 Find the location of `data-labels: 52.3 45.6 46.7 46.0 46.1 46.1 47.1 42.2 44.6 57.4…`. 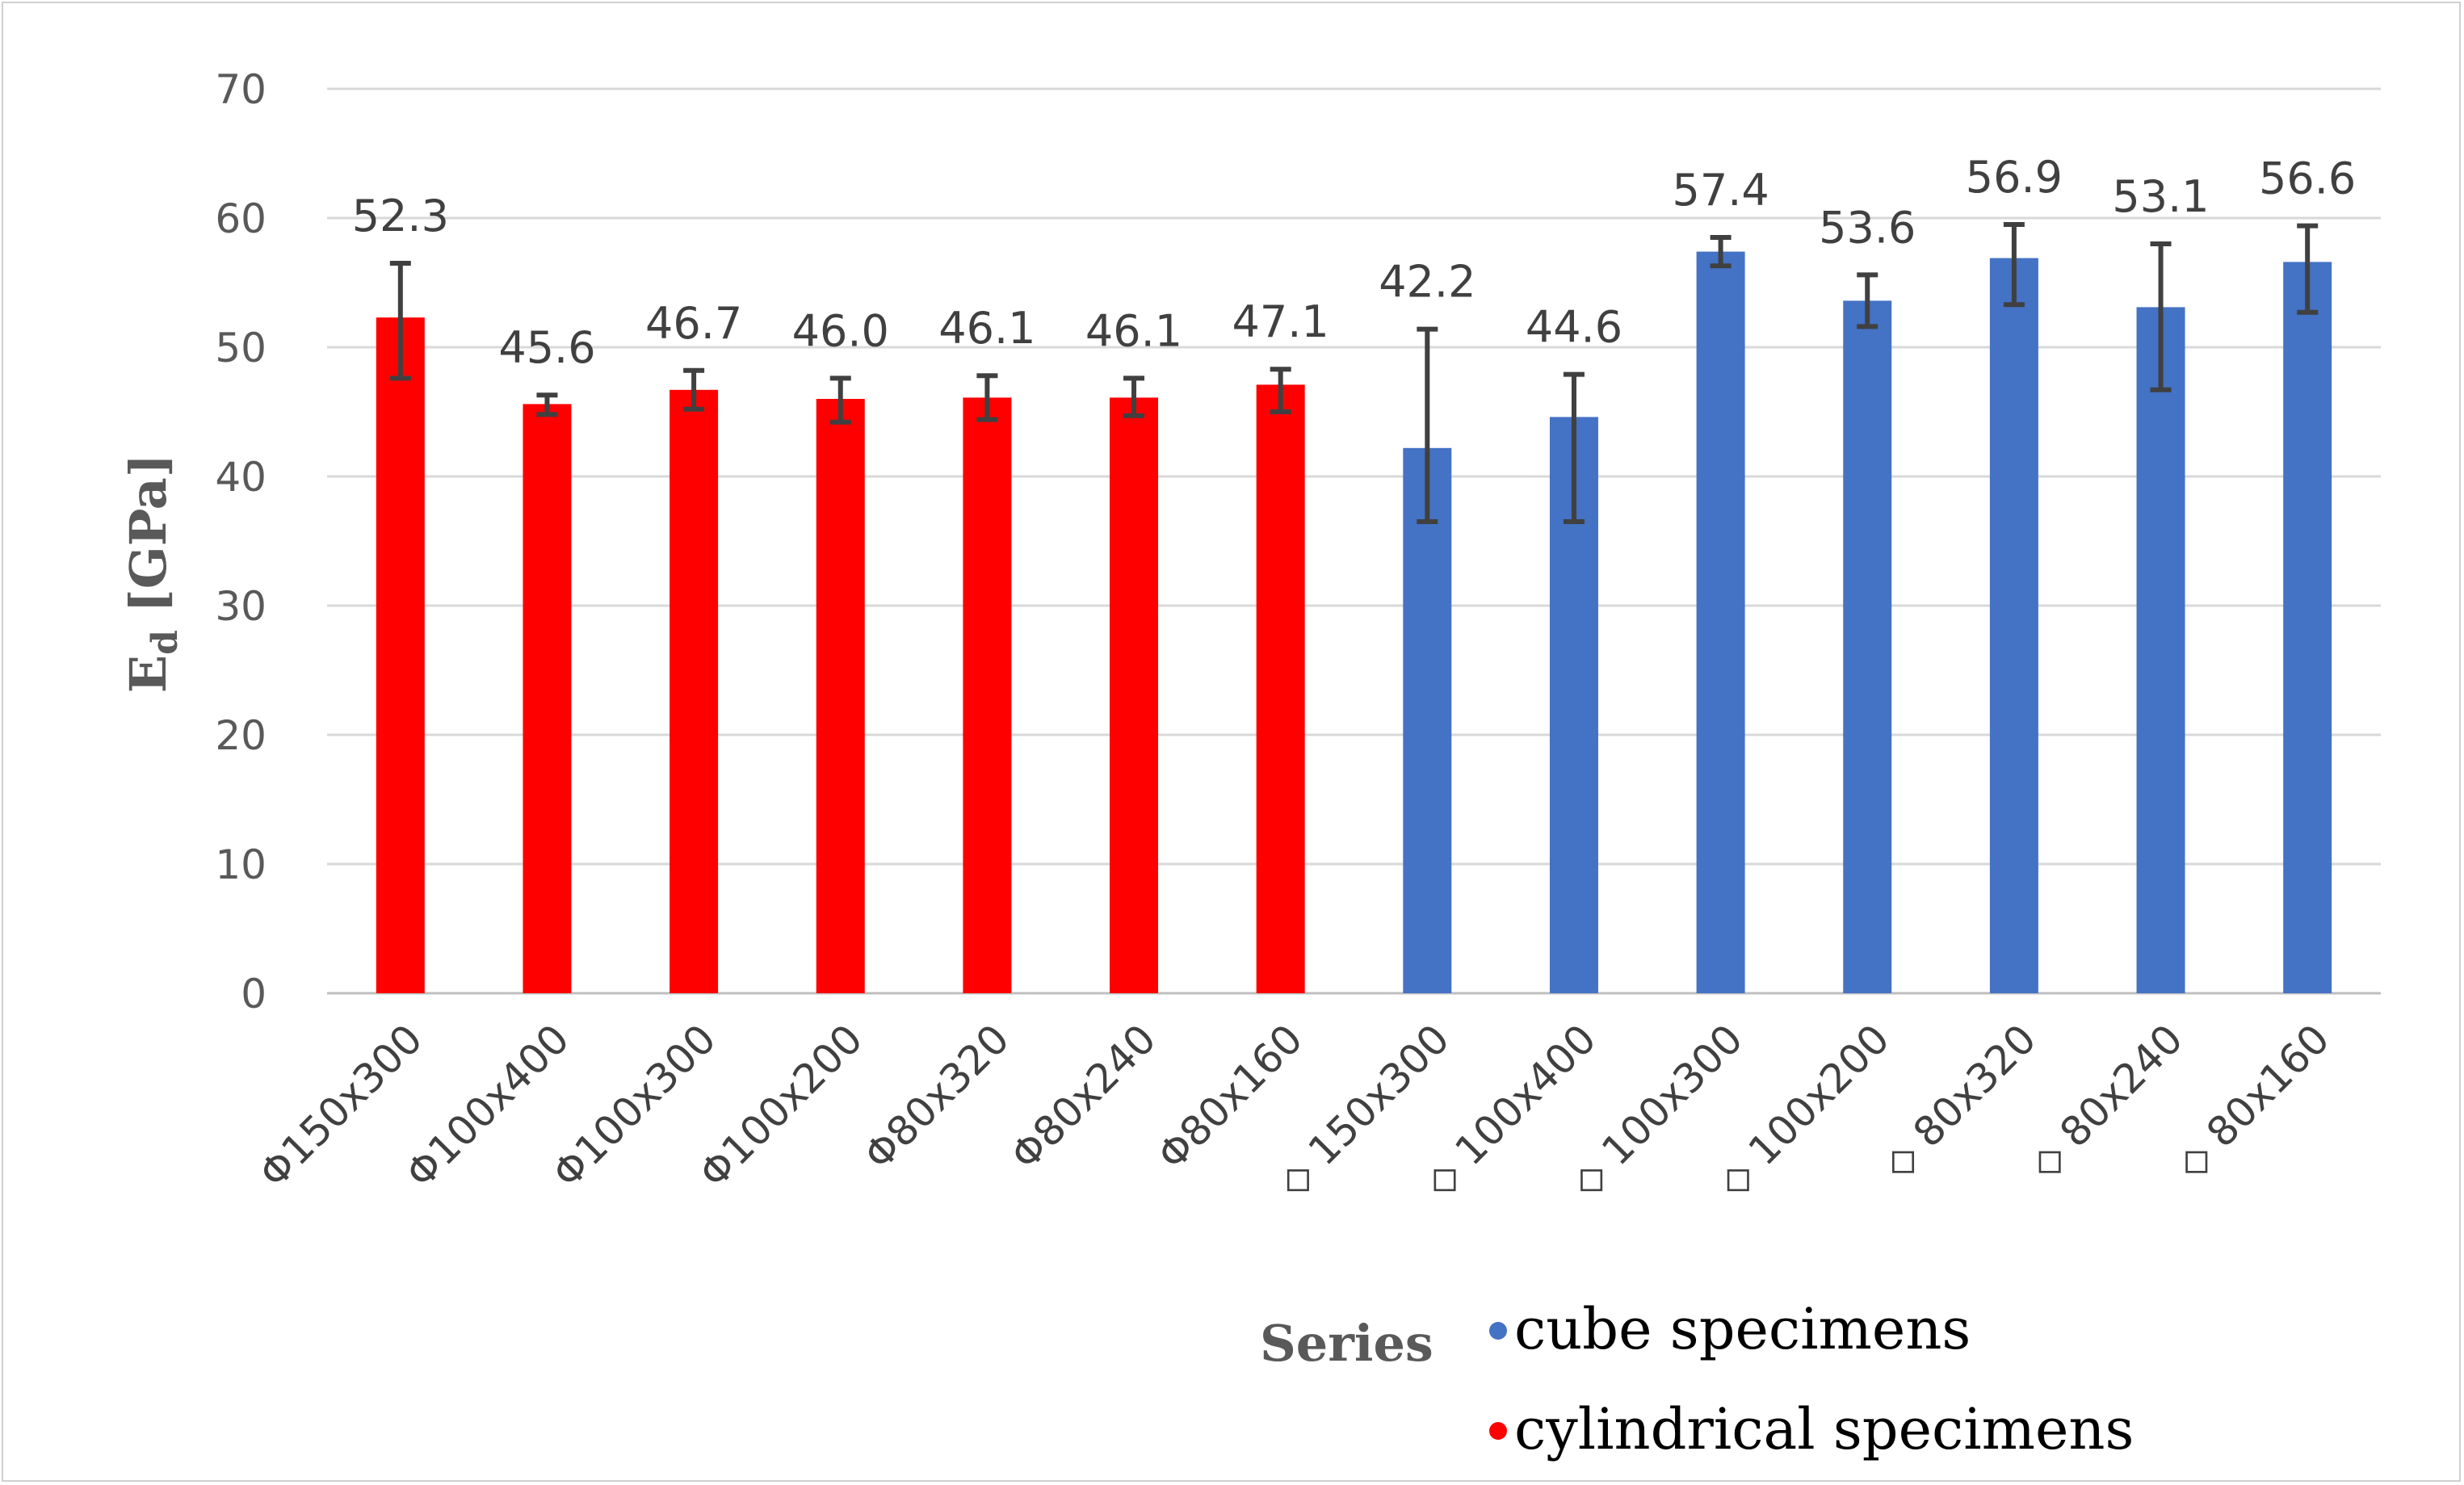

data-labels: 52.3 45.6 46.7 46.0 46.1 46.1 47.1 42.2 44.6 57.4… is located at coordinates (1354, 262).